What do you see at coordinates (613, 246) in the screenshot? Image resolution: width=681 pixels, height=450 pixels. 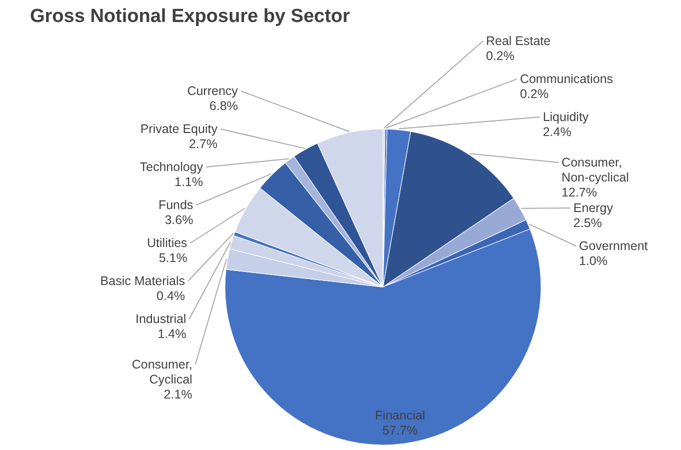 I see `slice-label: Government` at bounding box center [613, 246].